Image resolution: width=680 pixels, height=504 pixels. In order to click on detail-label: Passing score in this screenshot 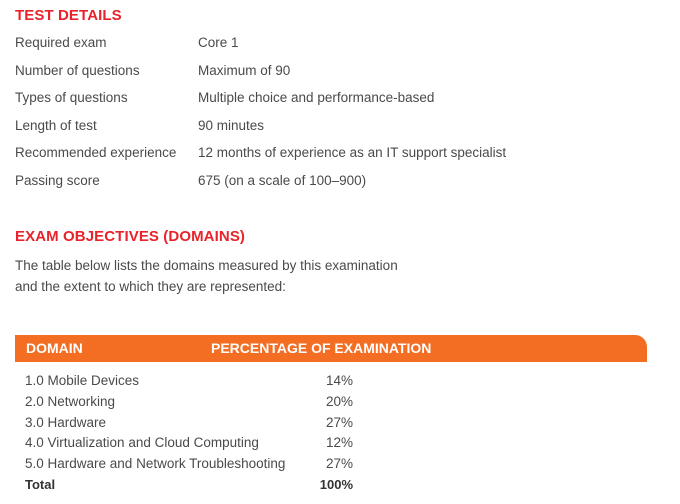, I will do `click(57, 180)`.